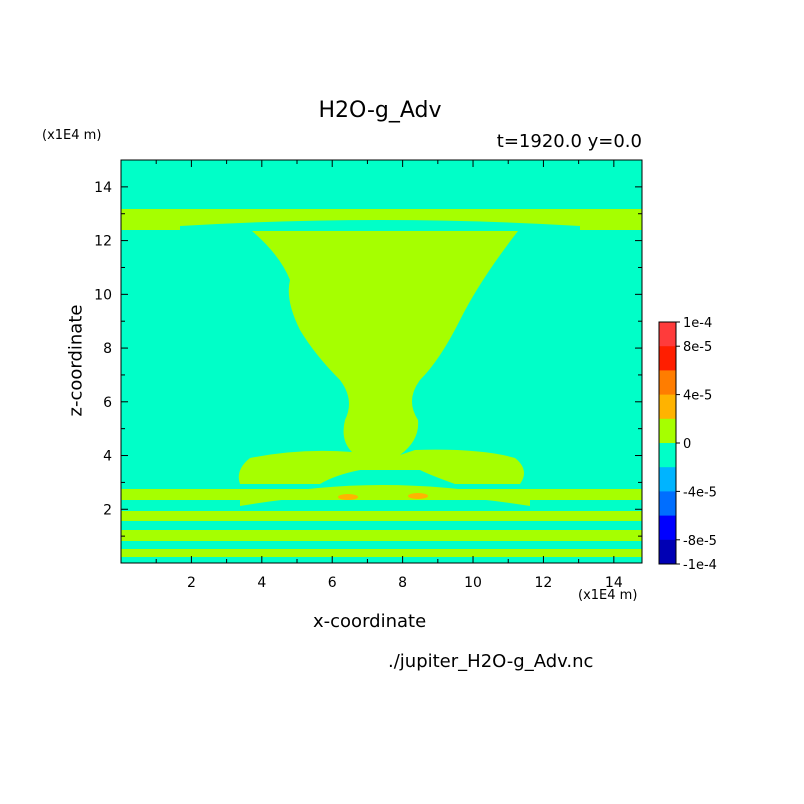  Describe the element at coordinates (380, 225) in the screenshot. I see `upper-band-inner` at that location.